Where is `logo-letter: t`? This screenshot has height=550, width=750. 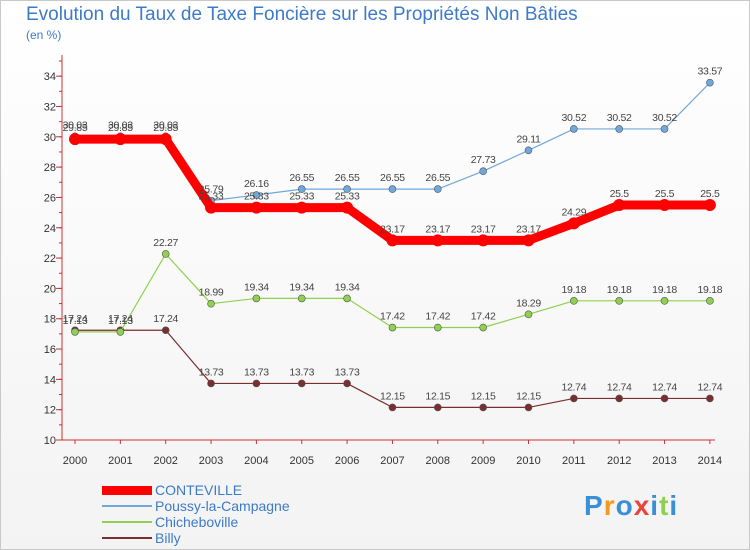
logo-letter: t is located at coordinates (664, 505).